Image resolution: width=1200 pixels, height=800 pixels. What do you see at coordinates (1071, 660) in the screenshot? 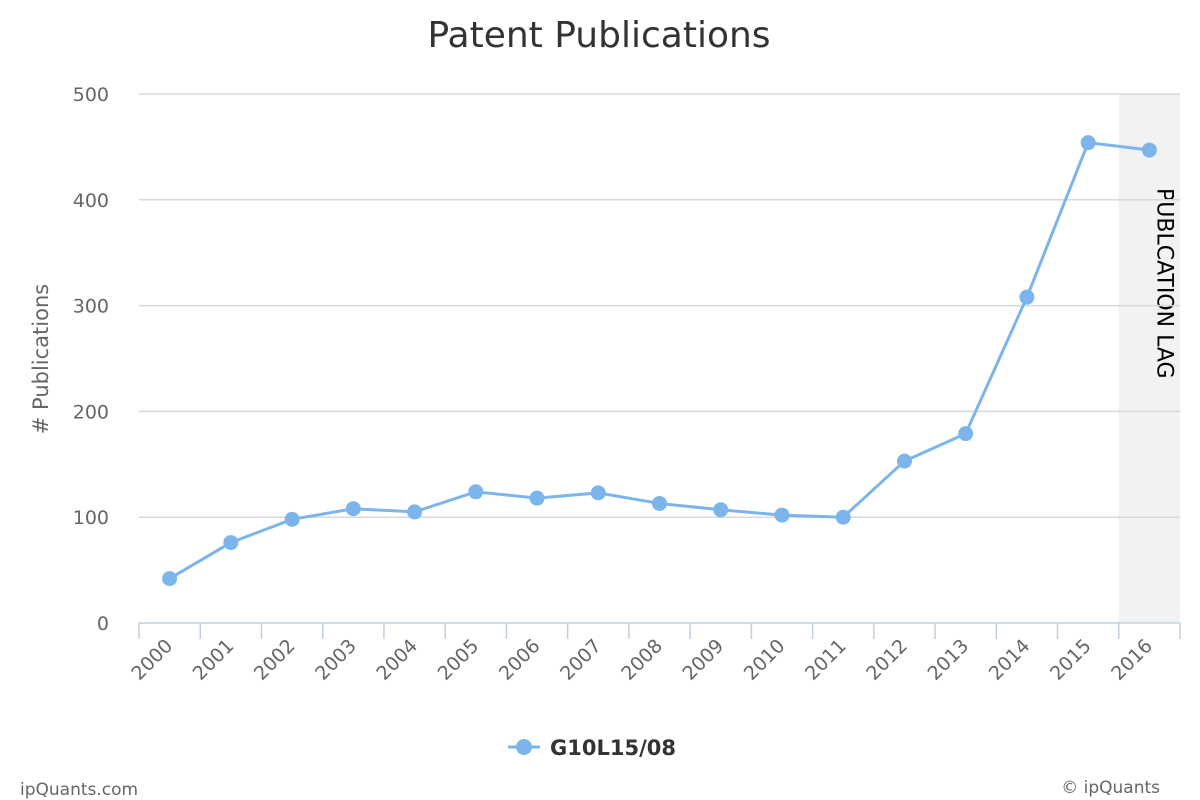
I see `x-tick-label: 2015` at bounding box center [1071, 660].